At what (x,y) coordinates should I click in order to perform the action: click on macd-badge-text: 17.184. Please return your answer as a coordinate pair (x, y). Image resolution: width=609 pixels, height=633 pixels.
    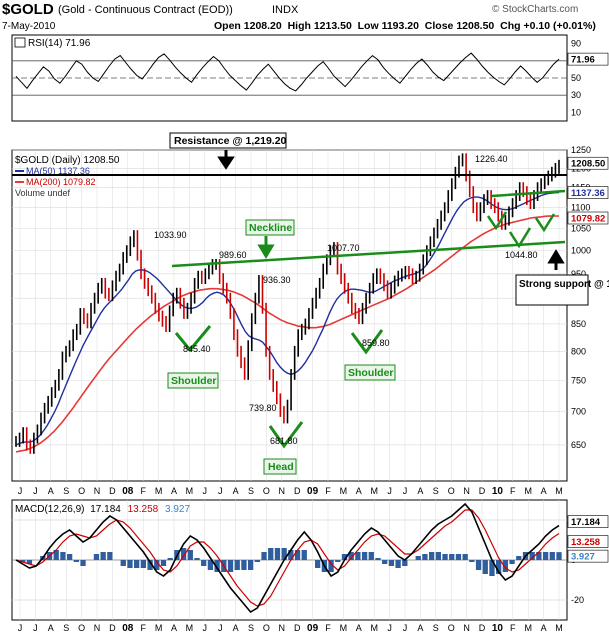
    Looking at the image, I should click on (586, 522).